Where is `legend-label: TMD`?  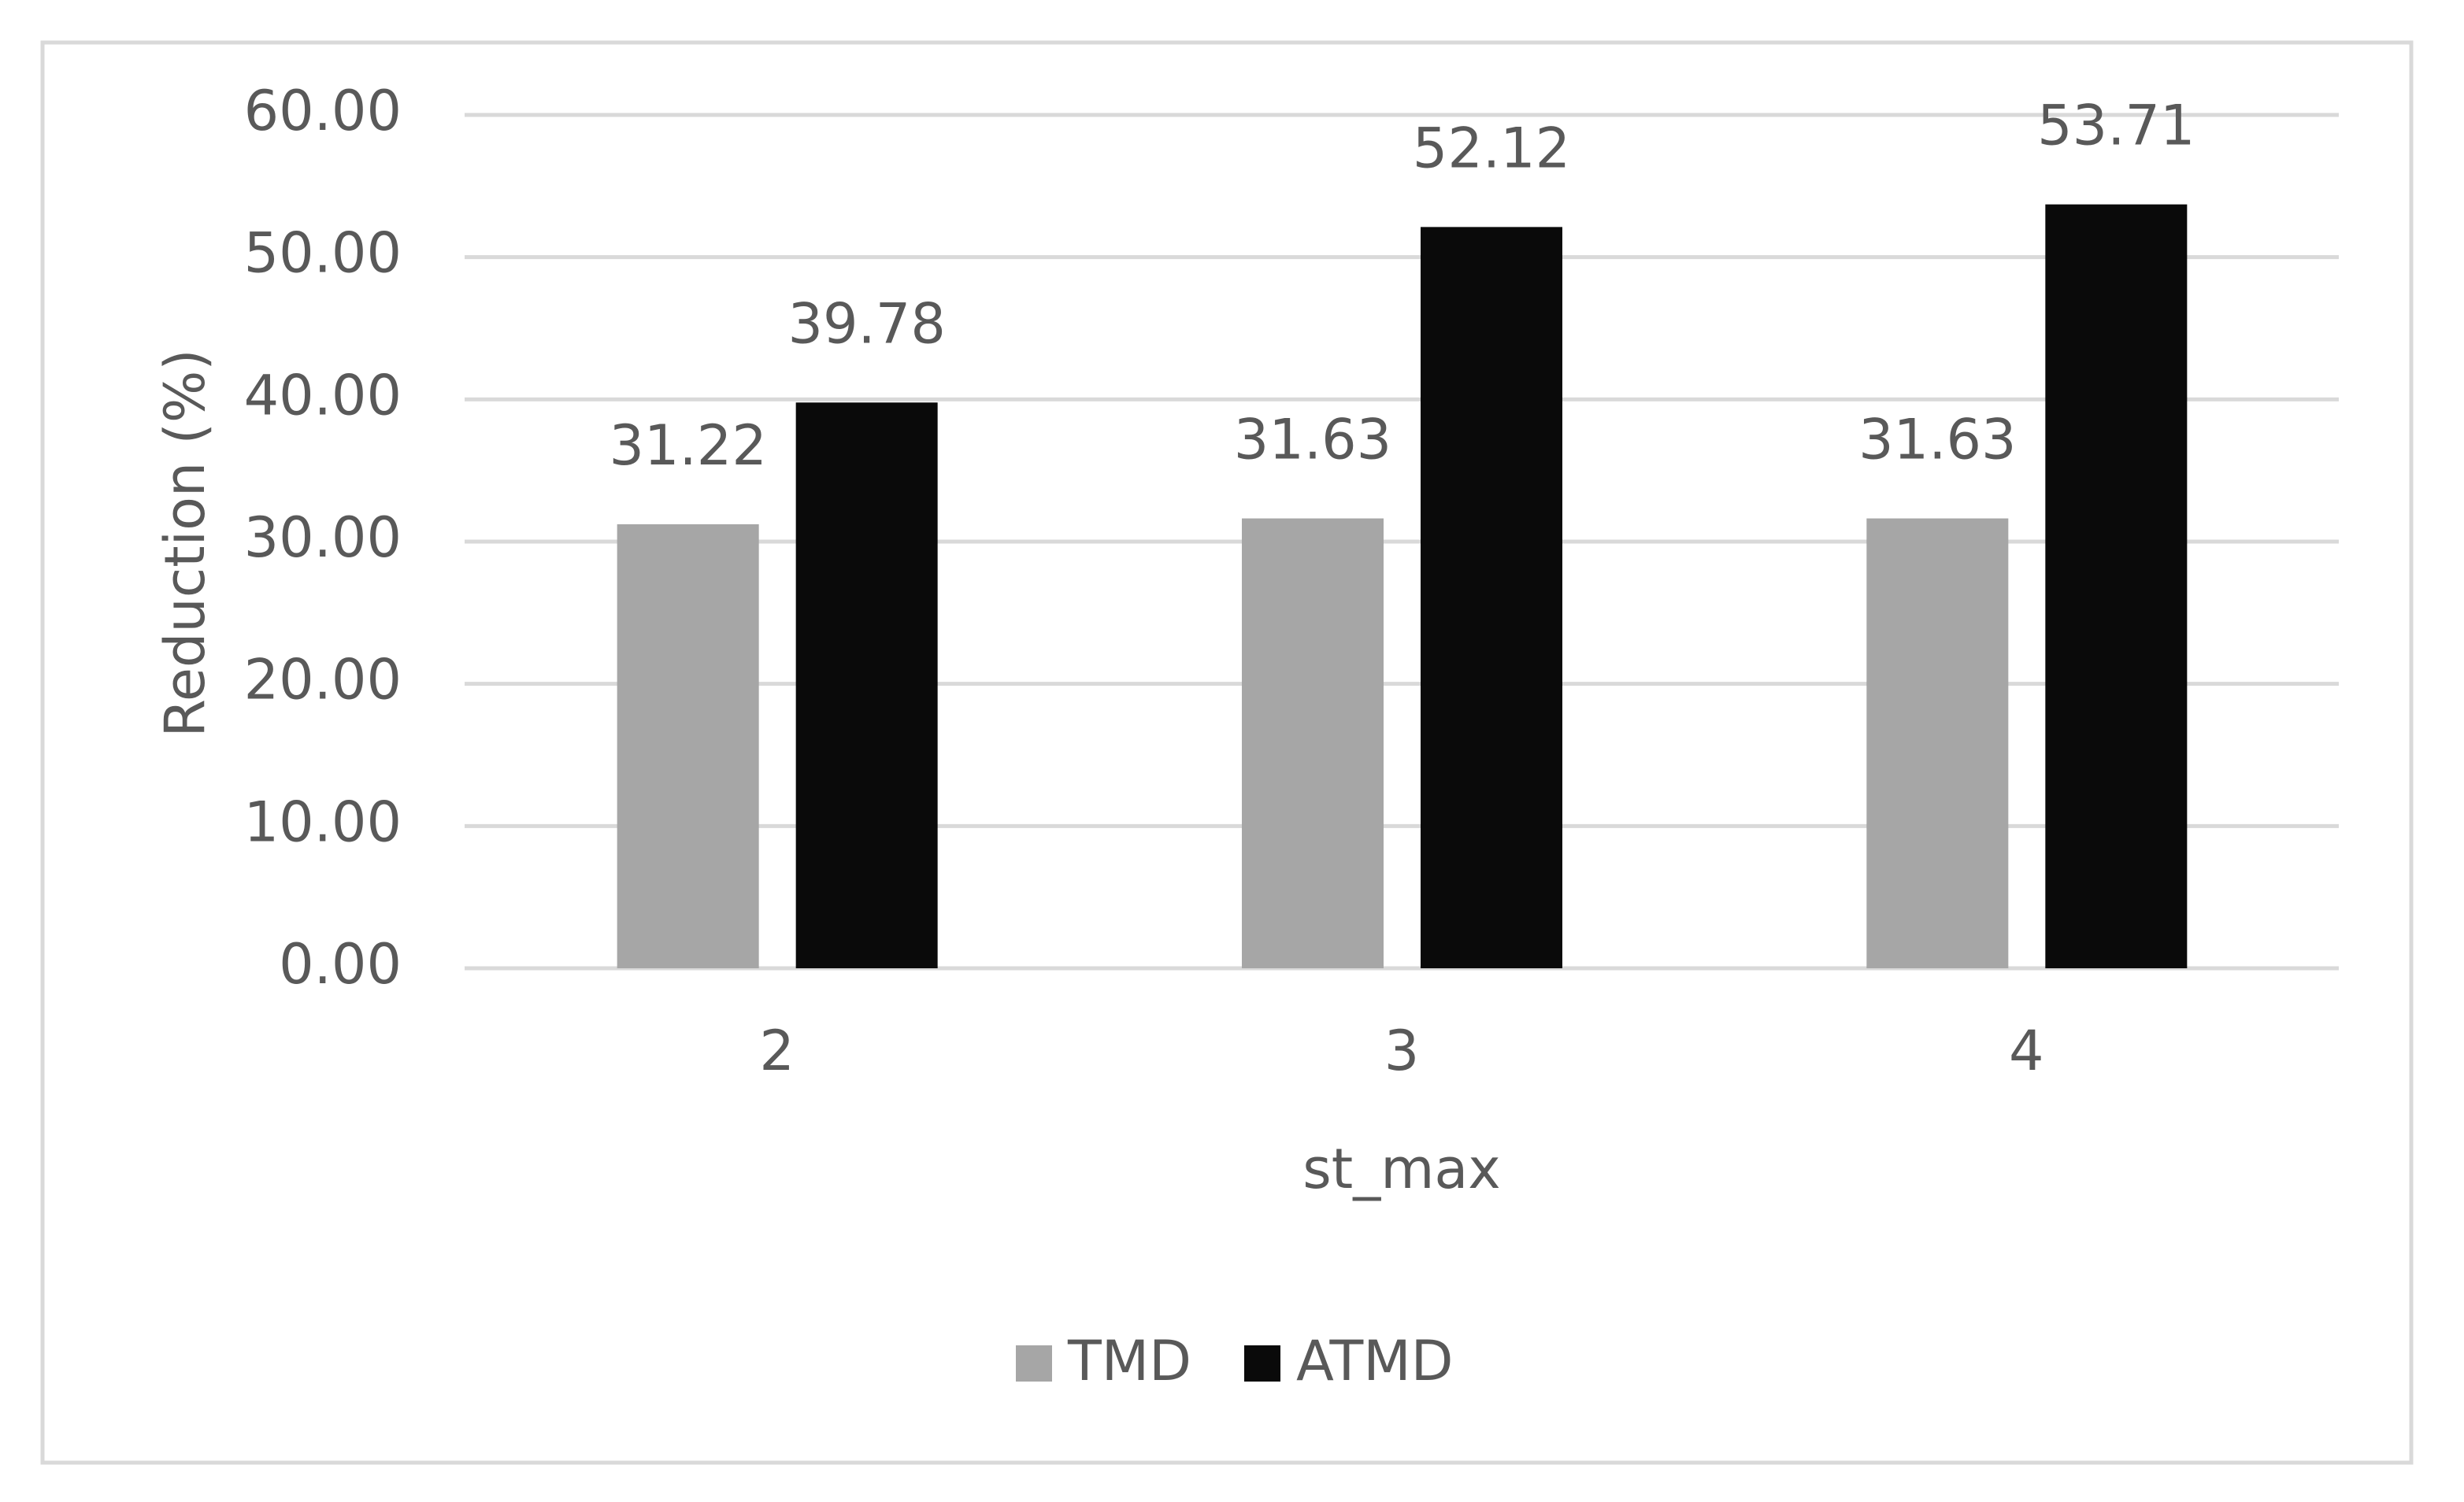 legend-label: TMD is located at coordinates (1129, 1361).